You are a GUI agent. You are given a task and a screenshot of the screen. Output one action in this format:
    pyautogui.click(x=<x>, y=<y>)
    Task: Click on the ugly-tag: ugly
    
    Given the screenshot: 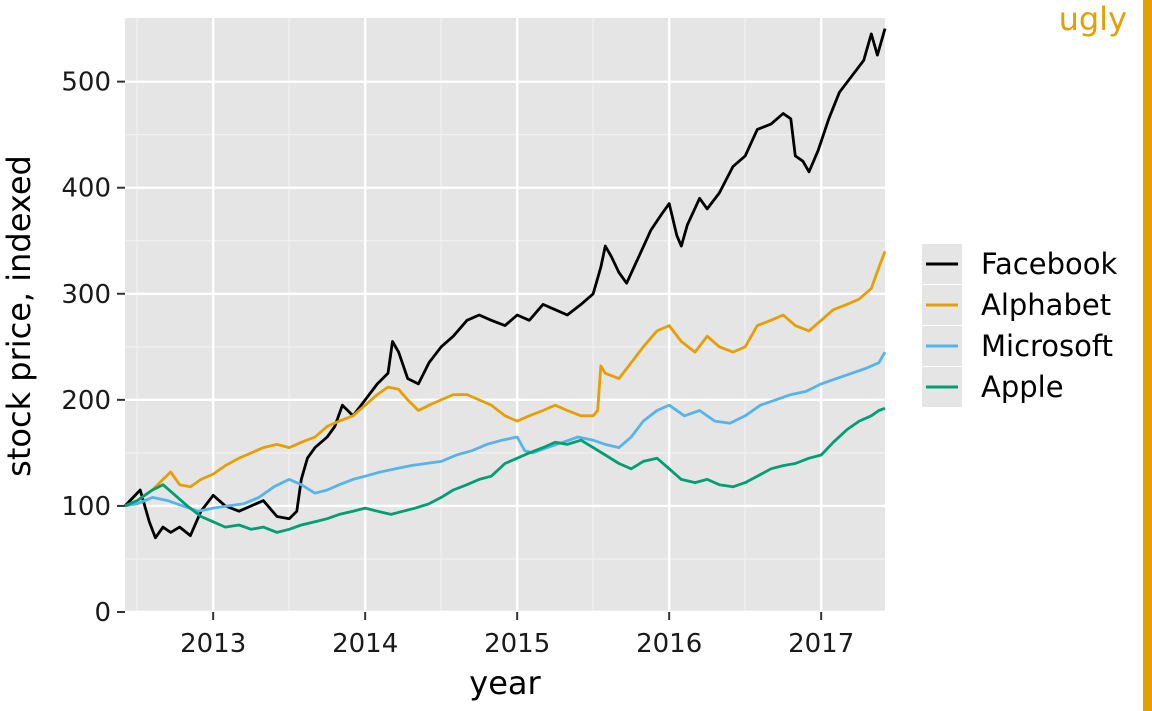 What is the action you would take?
    pyautogui.click(x=1093, y=19)
    